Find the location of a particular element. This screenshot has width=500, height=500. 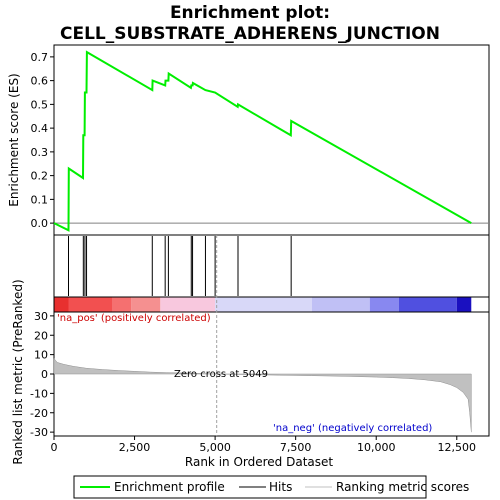

annotation-zero-cross: Zero cross at 5049 is located at coordinates (221, 374).